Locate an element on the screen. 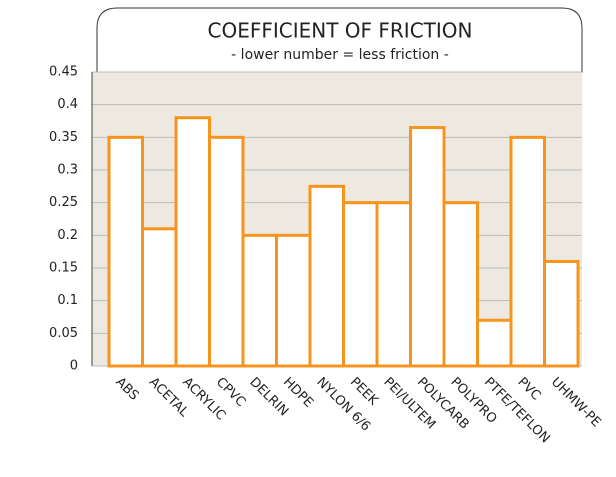 The height and width of the screenshot is (477, 616). y-tick-label: 0.2 is located at coordinates (67, 235).